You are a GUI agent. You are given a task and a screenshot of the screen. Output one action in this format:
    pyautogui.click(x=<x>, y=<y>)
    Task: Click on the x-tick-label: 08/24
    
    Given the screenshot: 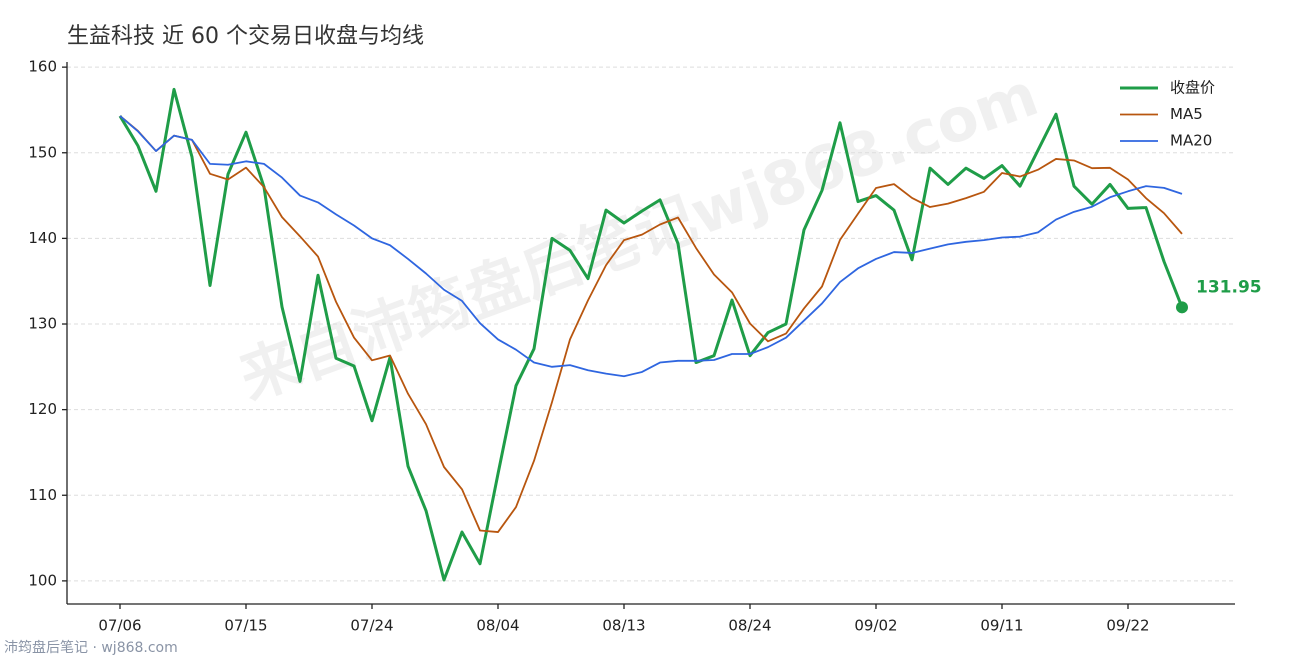 What is the action you would take?
    pyautogui.click(x=749, y=626)
    